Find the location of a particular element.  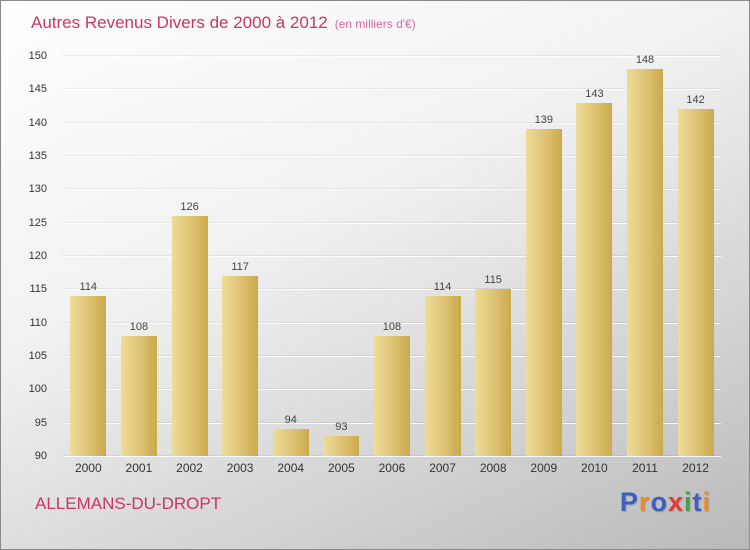

bar-2008 is located at coordinates (493, 372).